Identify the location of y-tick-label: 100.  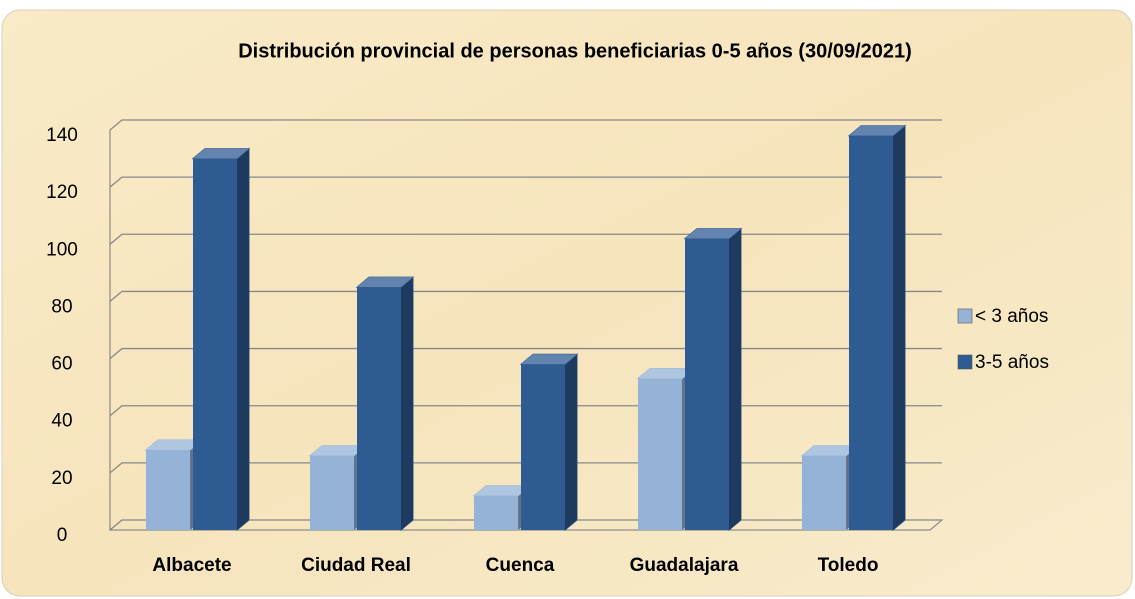
(62, 249).